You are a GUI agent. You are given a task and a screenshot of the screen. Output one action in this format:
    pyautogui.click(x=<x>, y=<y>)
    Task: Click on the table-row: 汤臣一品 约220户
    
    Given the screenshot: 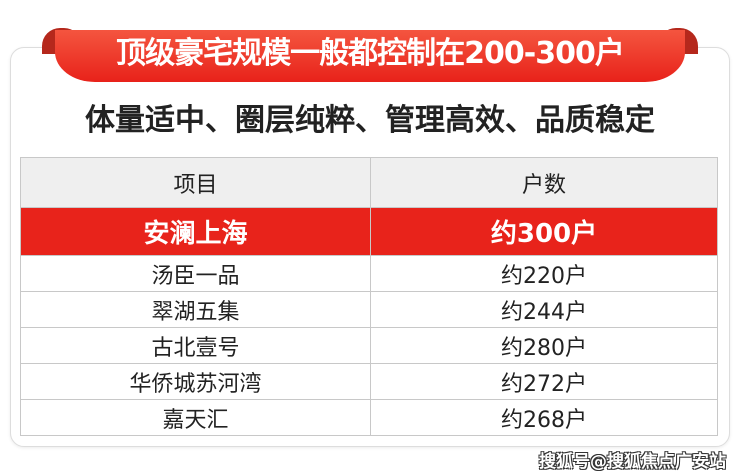 What is the action you would take?
    pyautogui.click(x=369, y=273)
    